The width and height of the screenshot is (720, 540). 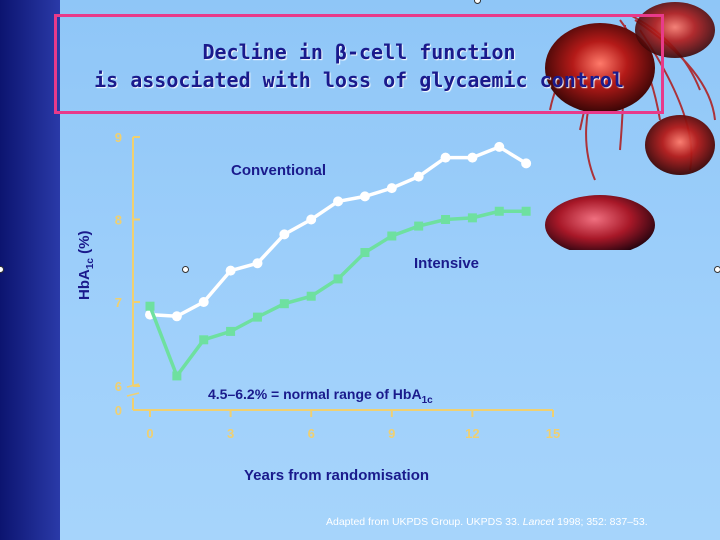 What do you see at coordinates (446, 263) in the screenshot?
I see `series-label-intensive: Intensive` at bounding box center [446, 263].